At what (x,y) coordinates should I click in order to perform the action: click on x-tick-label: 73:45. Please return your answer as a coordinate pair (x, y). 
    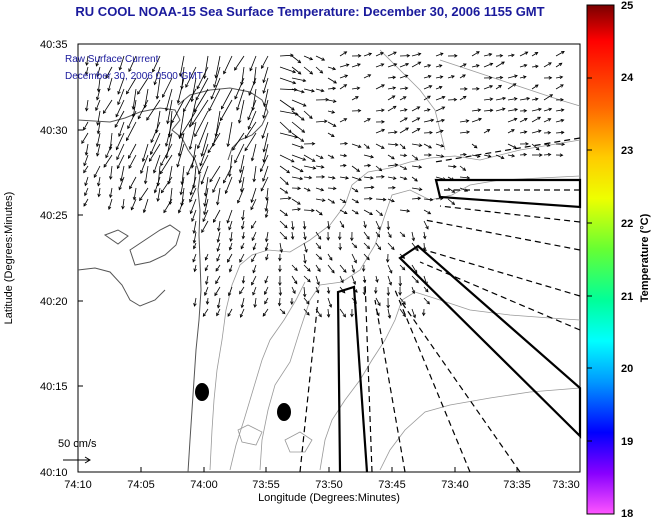
    Looking at the image, I should click on (392, 485).